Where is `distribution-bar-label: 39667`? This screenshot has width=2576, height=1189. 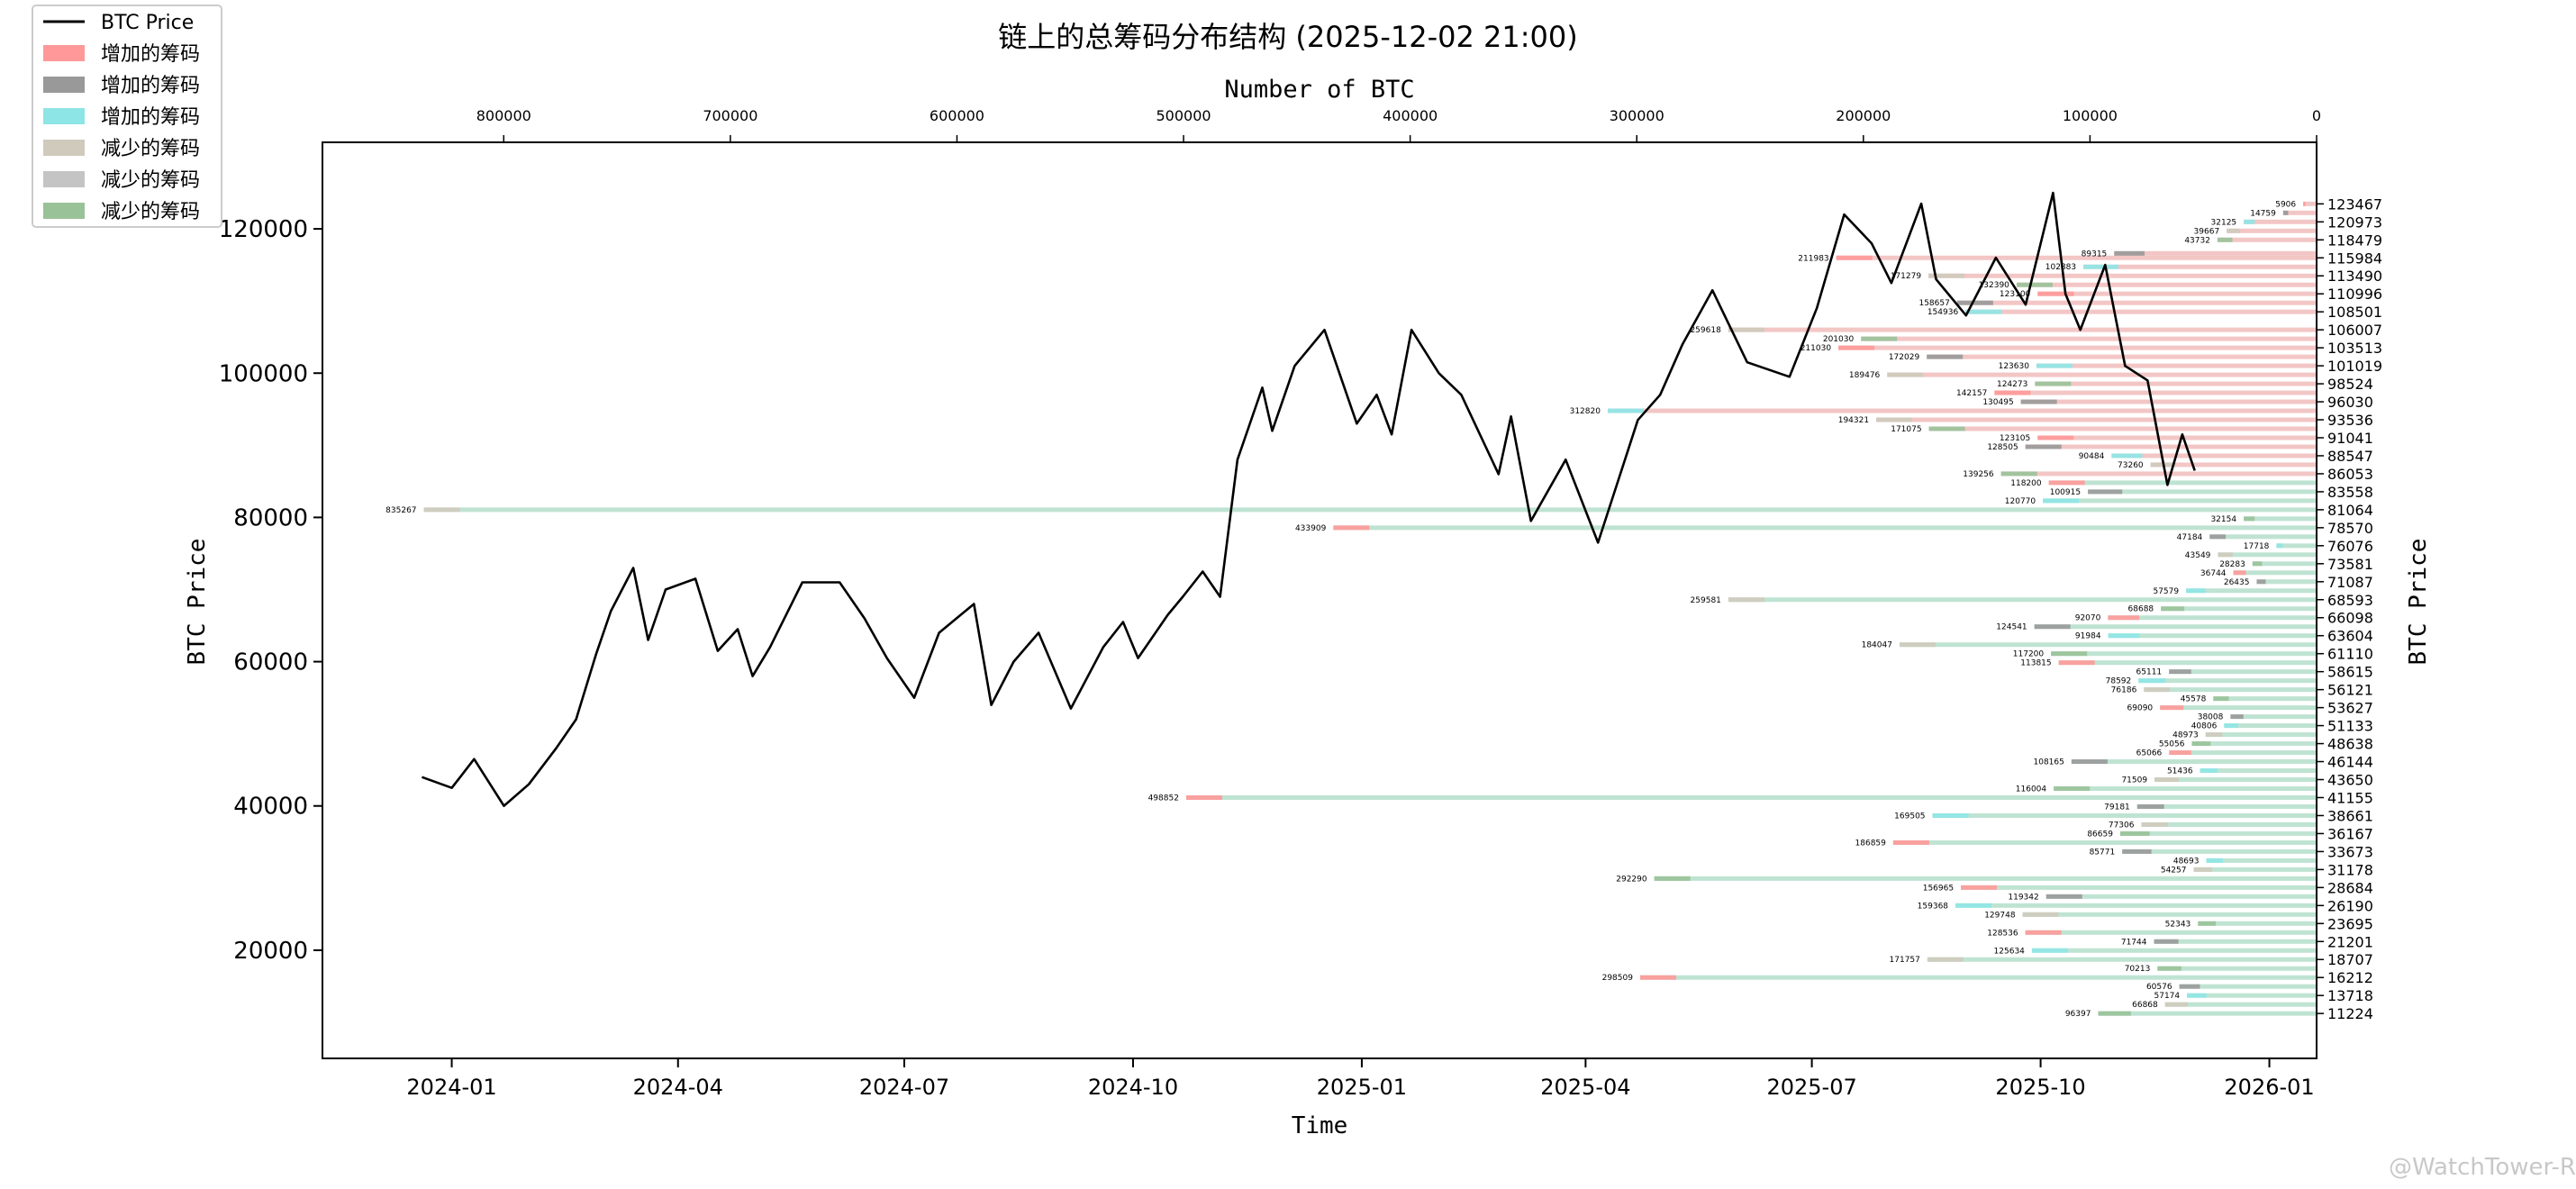
distribution-bar-label: 39667 is located at coordinates (2207, 231).